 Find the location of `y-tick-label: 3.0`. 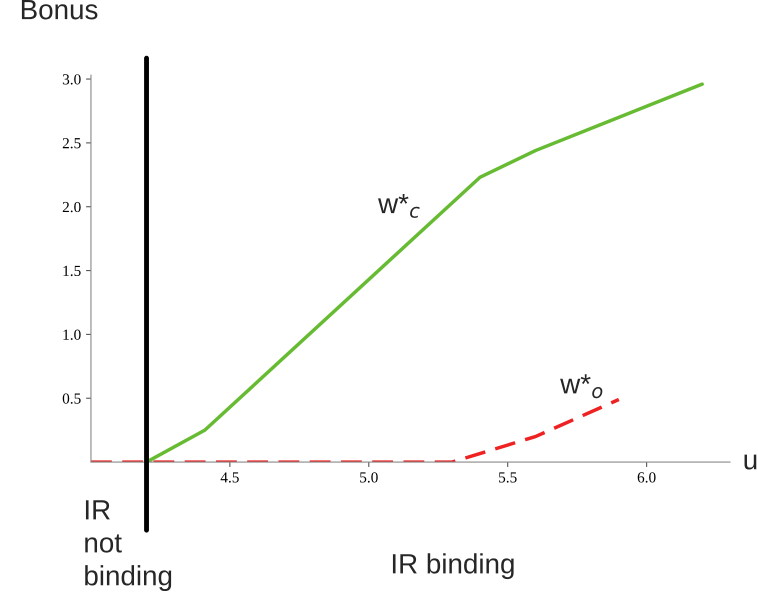

y-tick-label: 3.0 is located at coordinates (71, 79).